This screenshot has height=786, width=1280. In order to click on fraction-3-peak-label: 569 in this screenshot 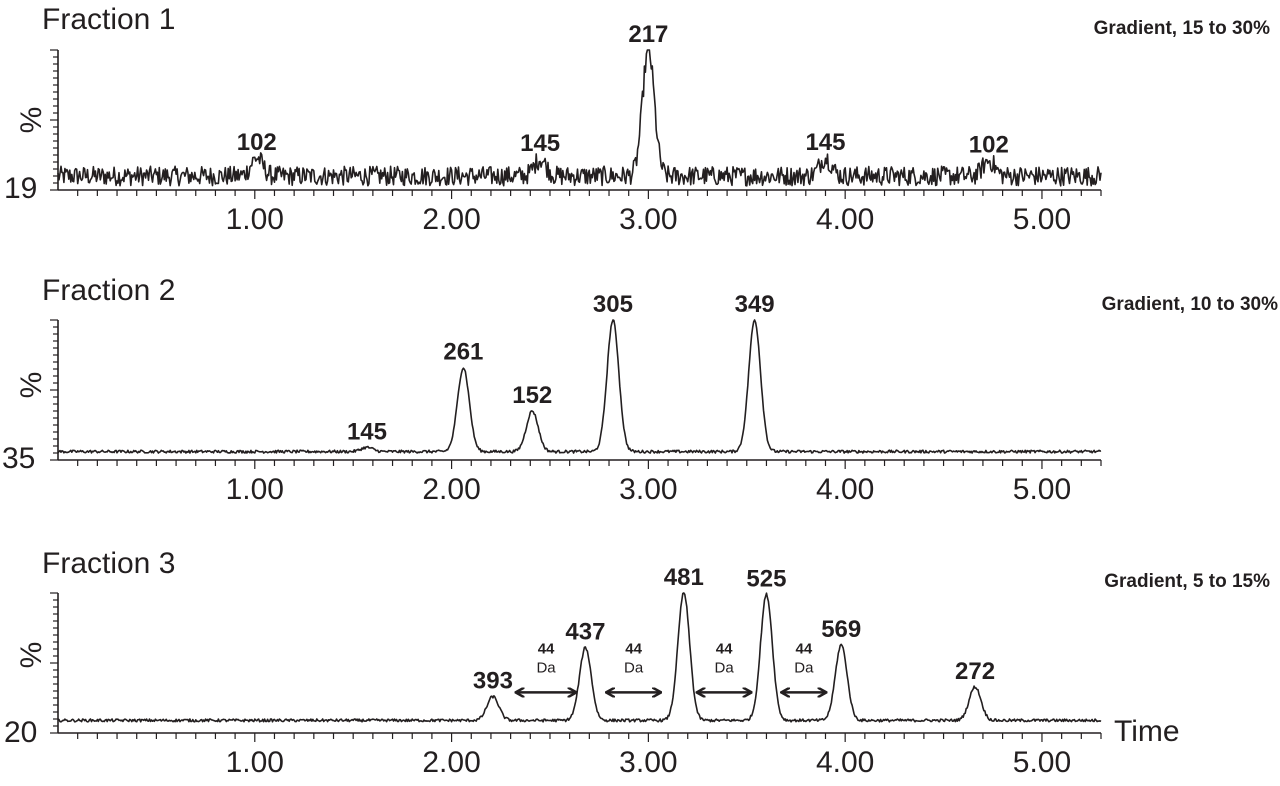, I will do `click(841, 629)`.